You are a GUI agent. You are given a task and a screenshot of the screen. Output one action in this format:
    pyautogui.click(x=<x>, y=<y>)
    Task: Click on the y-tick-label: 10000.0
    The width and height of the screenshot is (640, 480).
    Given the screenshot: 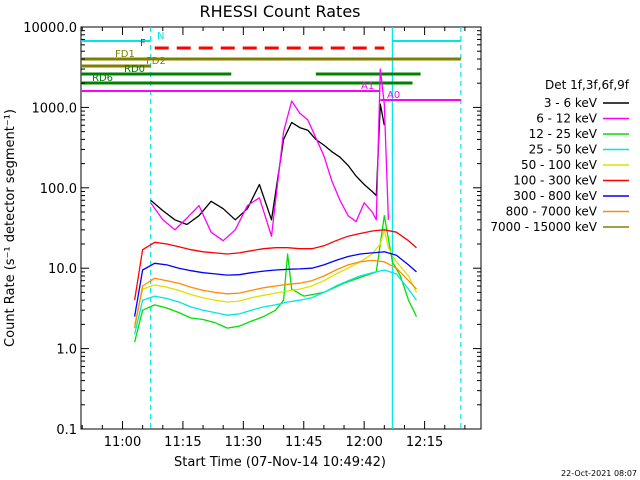 What is the action you would take?
    pyautogui.click(x=50, y=28)
    